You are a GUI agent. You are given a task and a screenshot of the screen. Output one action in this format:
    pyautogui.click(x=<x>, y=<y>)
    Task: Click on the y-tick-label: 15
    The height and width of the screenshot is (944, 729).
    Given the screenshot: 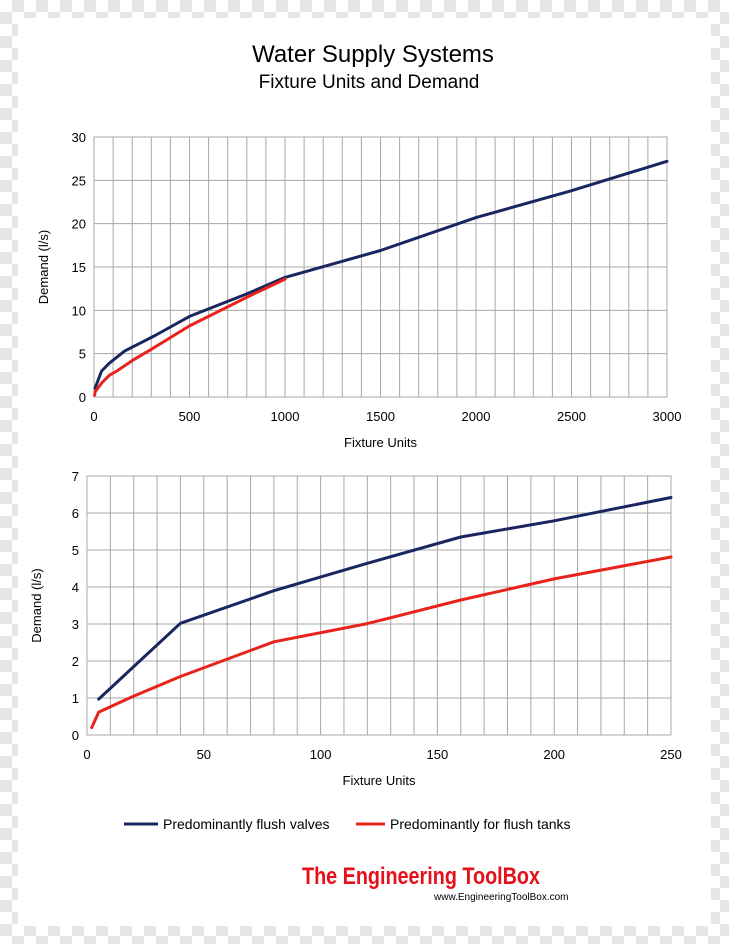 What is the action you would take?
    pyautogui.click(x=79, y=267)
    